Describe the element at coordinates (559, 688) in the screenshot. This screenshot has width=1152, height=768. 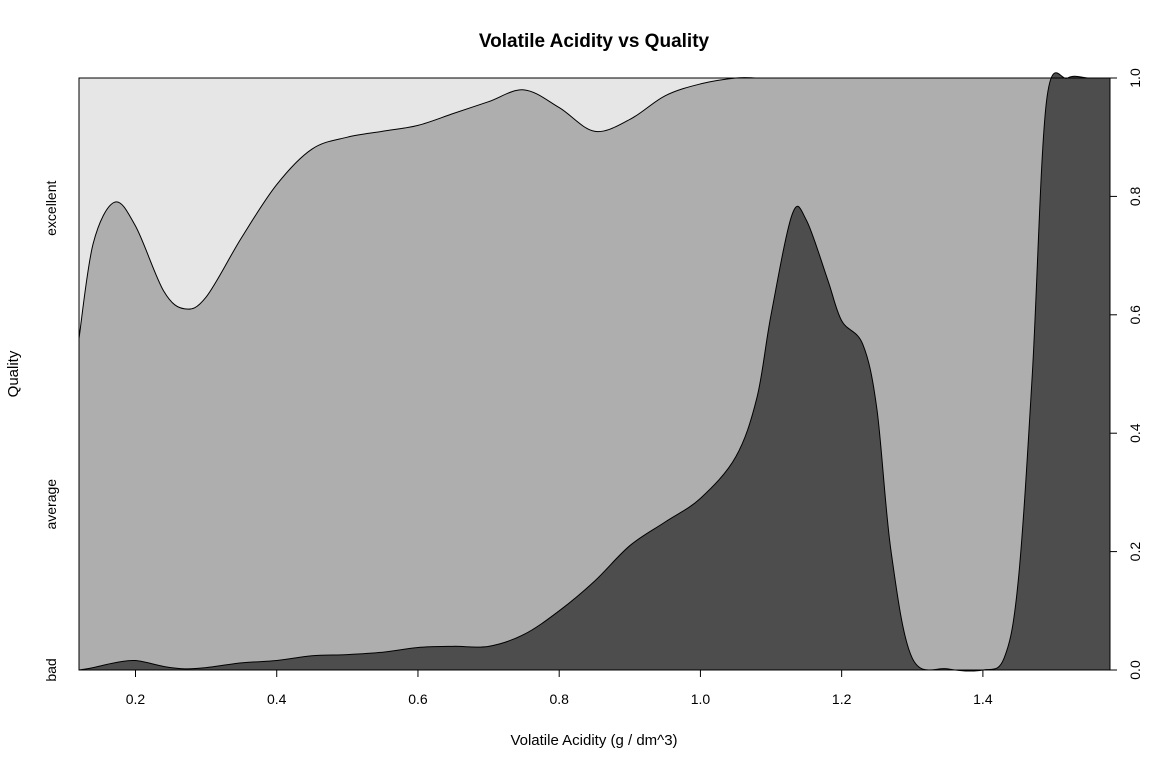
I see `x-axis: 0.2 0.4 0.6 0.8 1.0 1.2 1.4` at that location.